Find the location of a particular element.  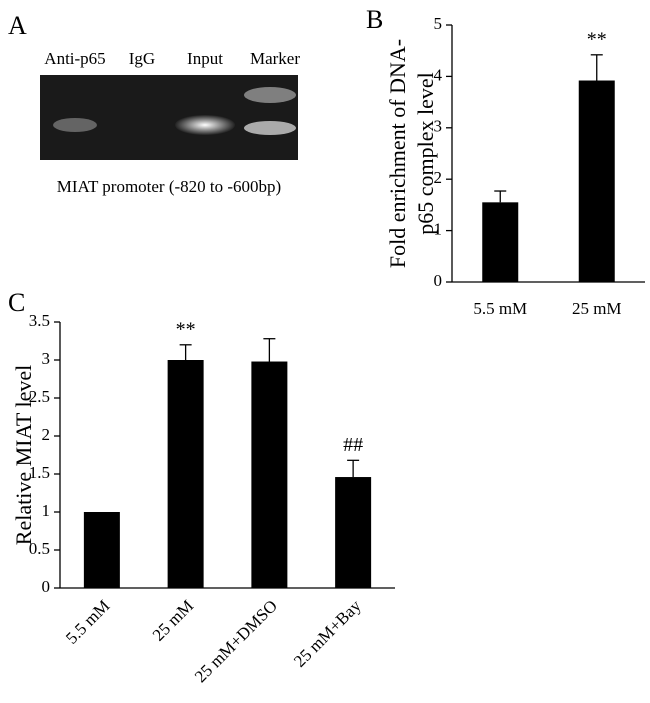

y-axis-label: Relative MIAT level is located at coordinates (23, 455).